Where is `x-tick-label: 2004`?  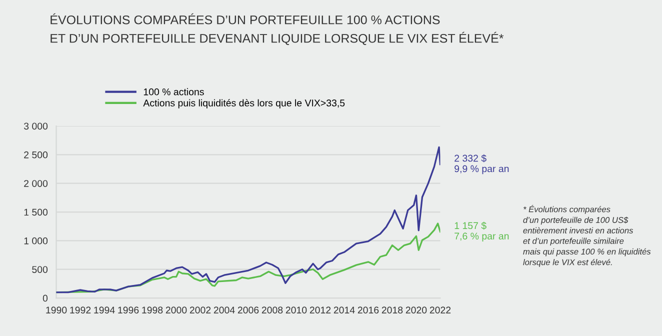 x-tick-label: 2004 is located at coordinates (224, 310).